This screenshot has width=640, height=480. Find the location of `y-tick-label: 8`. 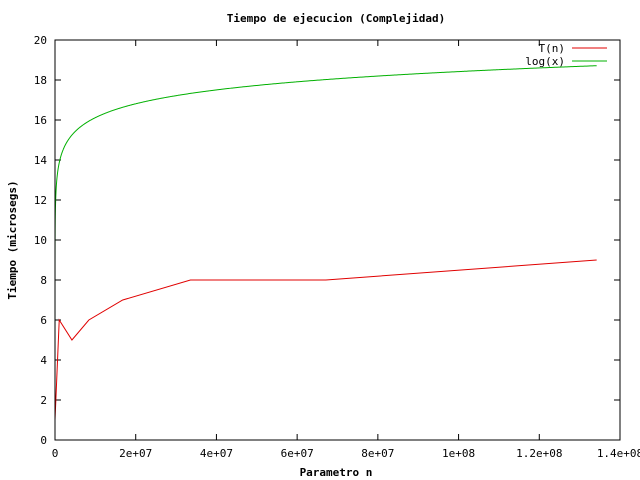

y-tick-label: 8 is located at coordinates (43, 280).